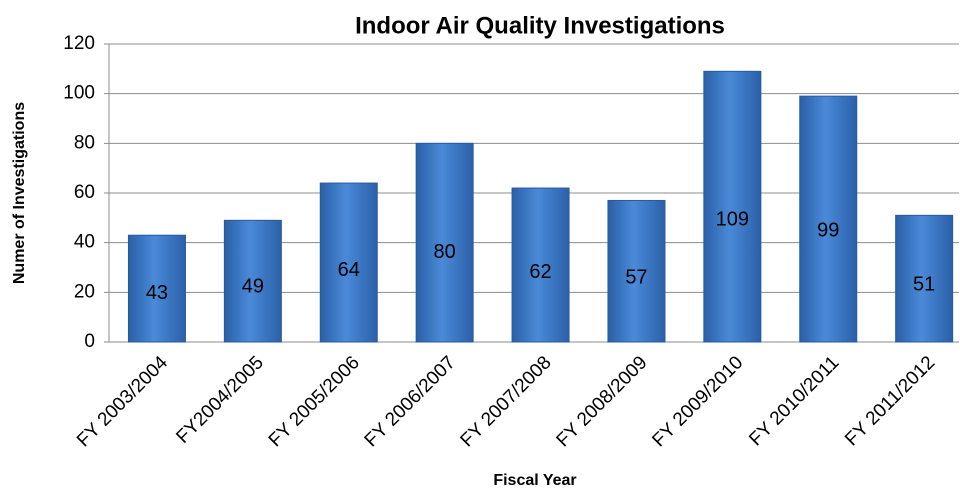 Image resolution: width=960 pixels, height=493 pixels. Describe the element at coordinates (84, 192) in the screenshot. I see `y-tick-label: 60` at that location.